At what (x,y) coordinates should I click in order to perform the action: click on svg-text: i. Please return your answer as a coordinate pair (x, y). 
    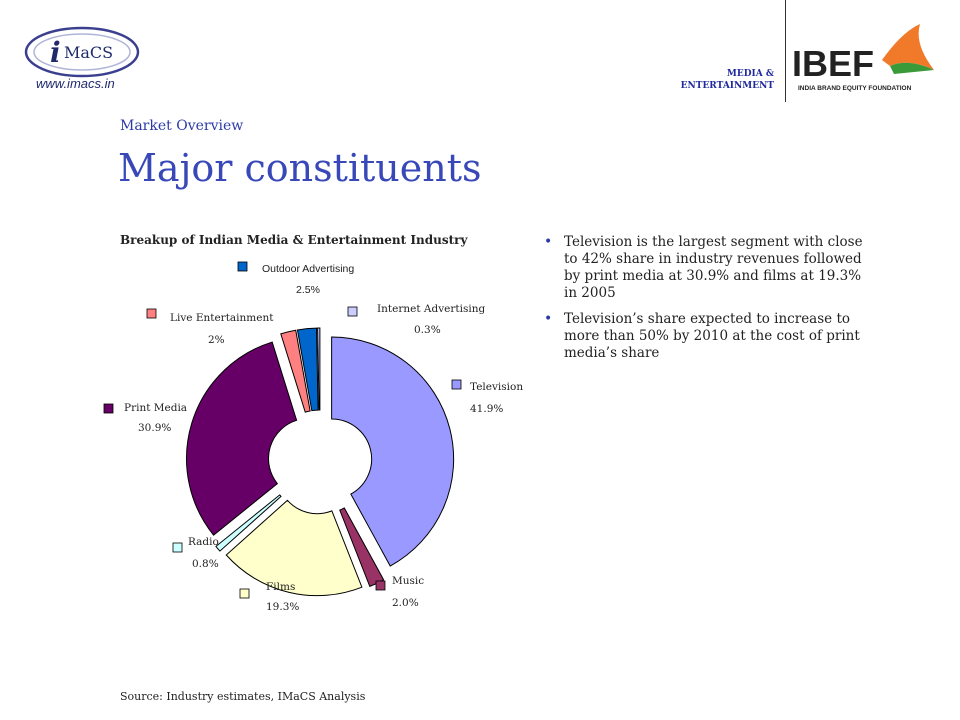
    Looking at the image, I should click on (55, 52).